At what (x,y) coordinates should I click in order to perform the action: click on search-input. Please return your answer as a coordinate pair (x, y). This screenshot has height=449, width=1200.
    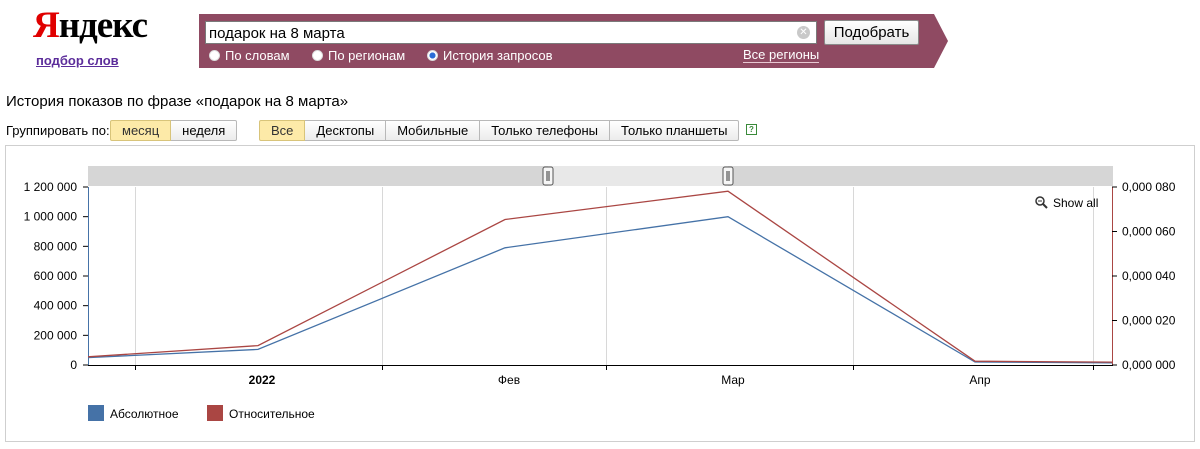
    Looking at the image, I should click on (511, 32).